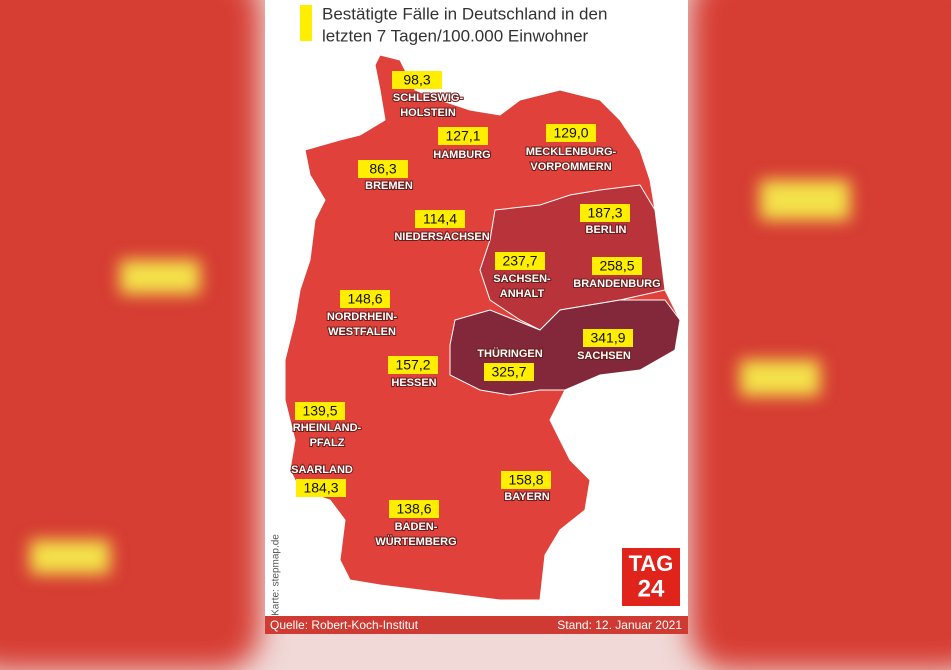 This screenshot has width=951, height=670. I want to click on region-name: HESSEN, so click(413, 383).